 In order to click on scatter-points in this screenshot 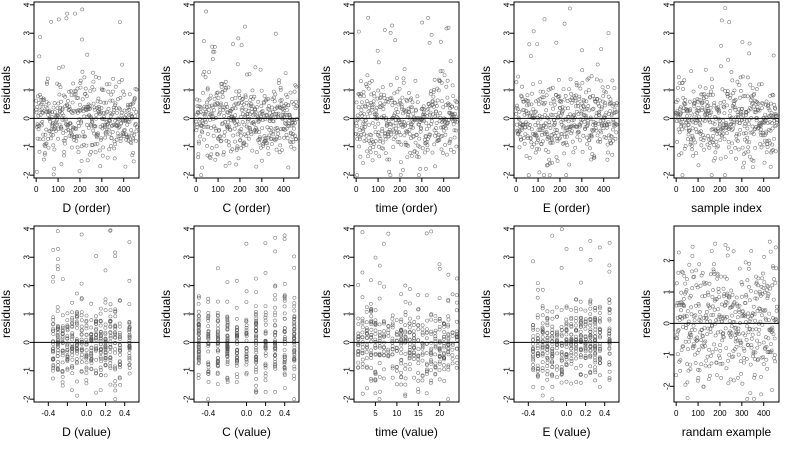, I will do `click(246, 93)`.